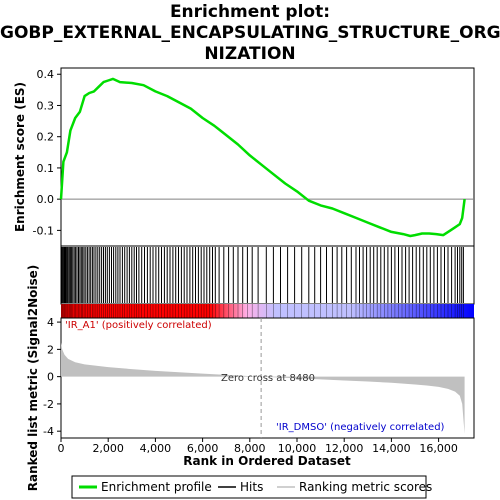 The width and height of the screenshot is (500, 500). What do you see at coordinates (33, 378) in the screenshot?
I see `metric-y-axis-label: Ranked list metric (Signal2Noise)` at bounding box center [33, 378].